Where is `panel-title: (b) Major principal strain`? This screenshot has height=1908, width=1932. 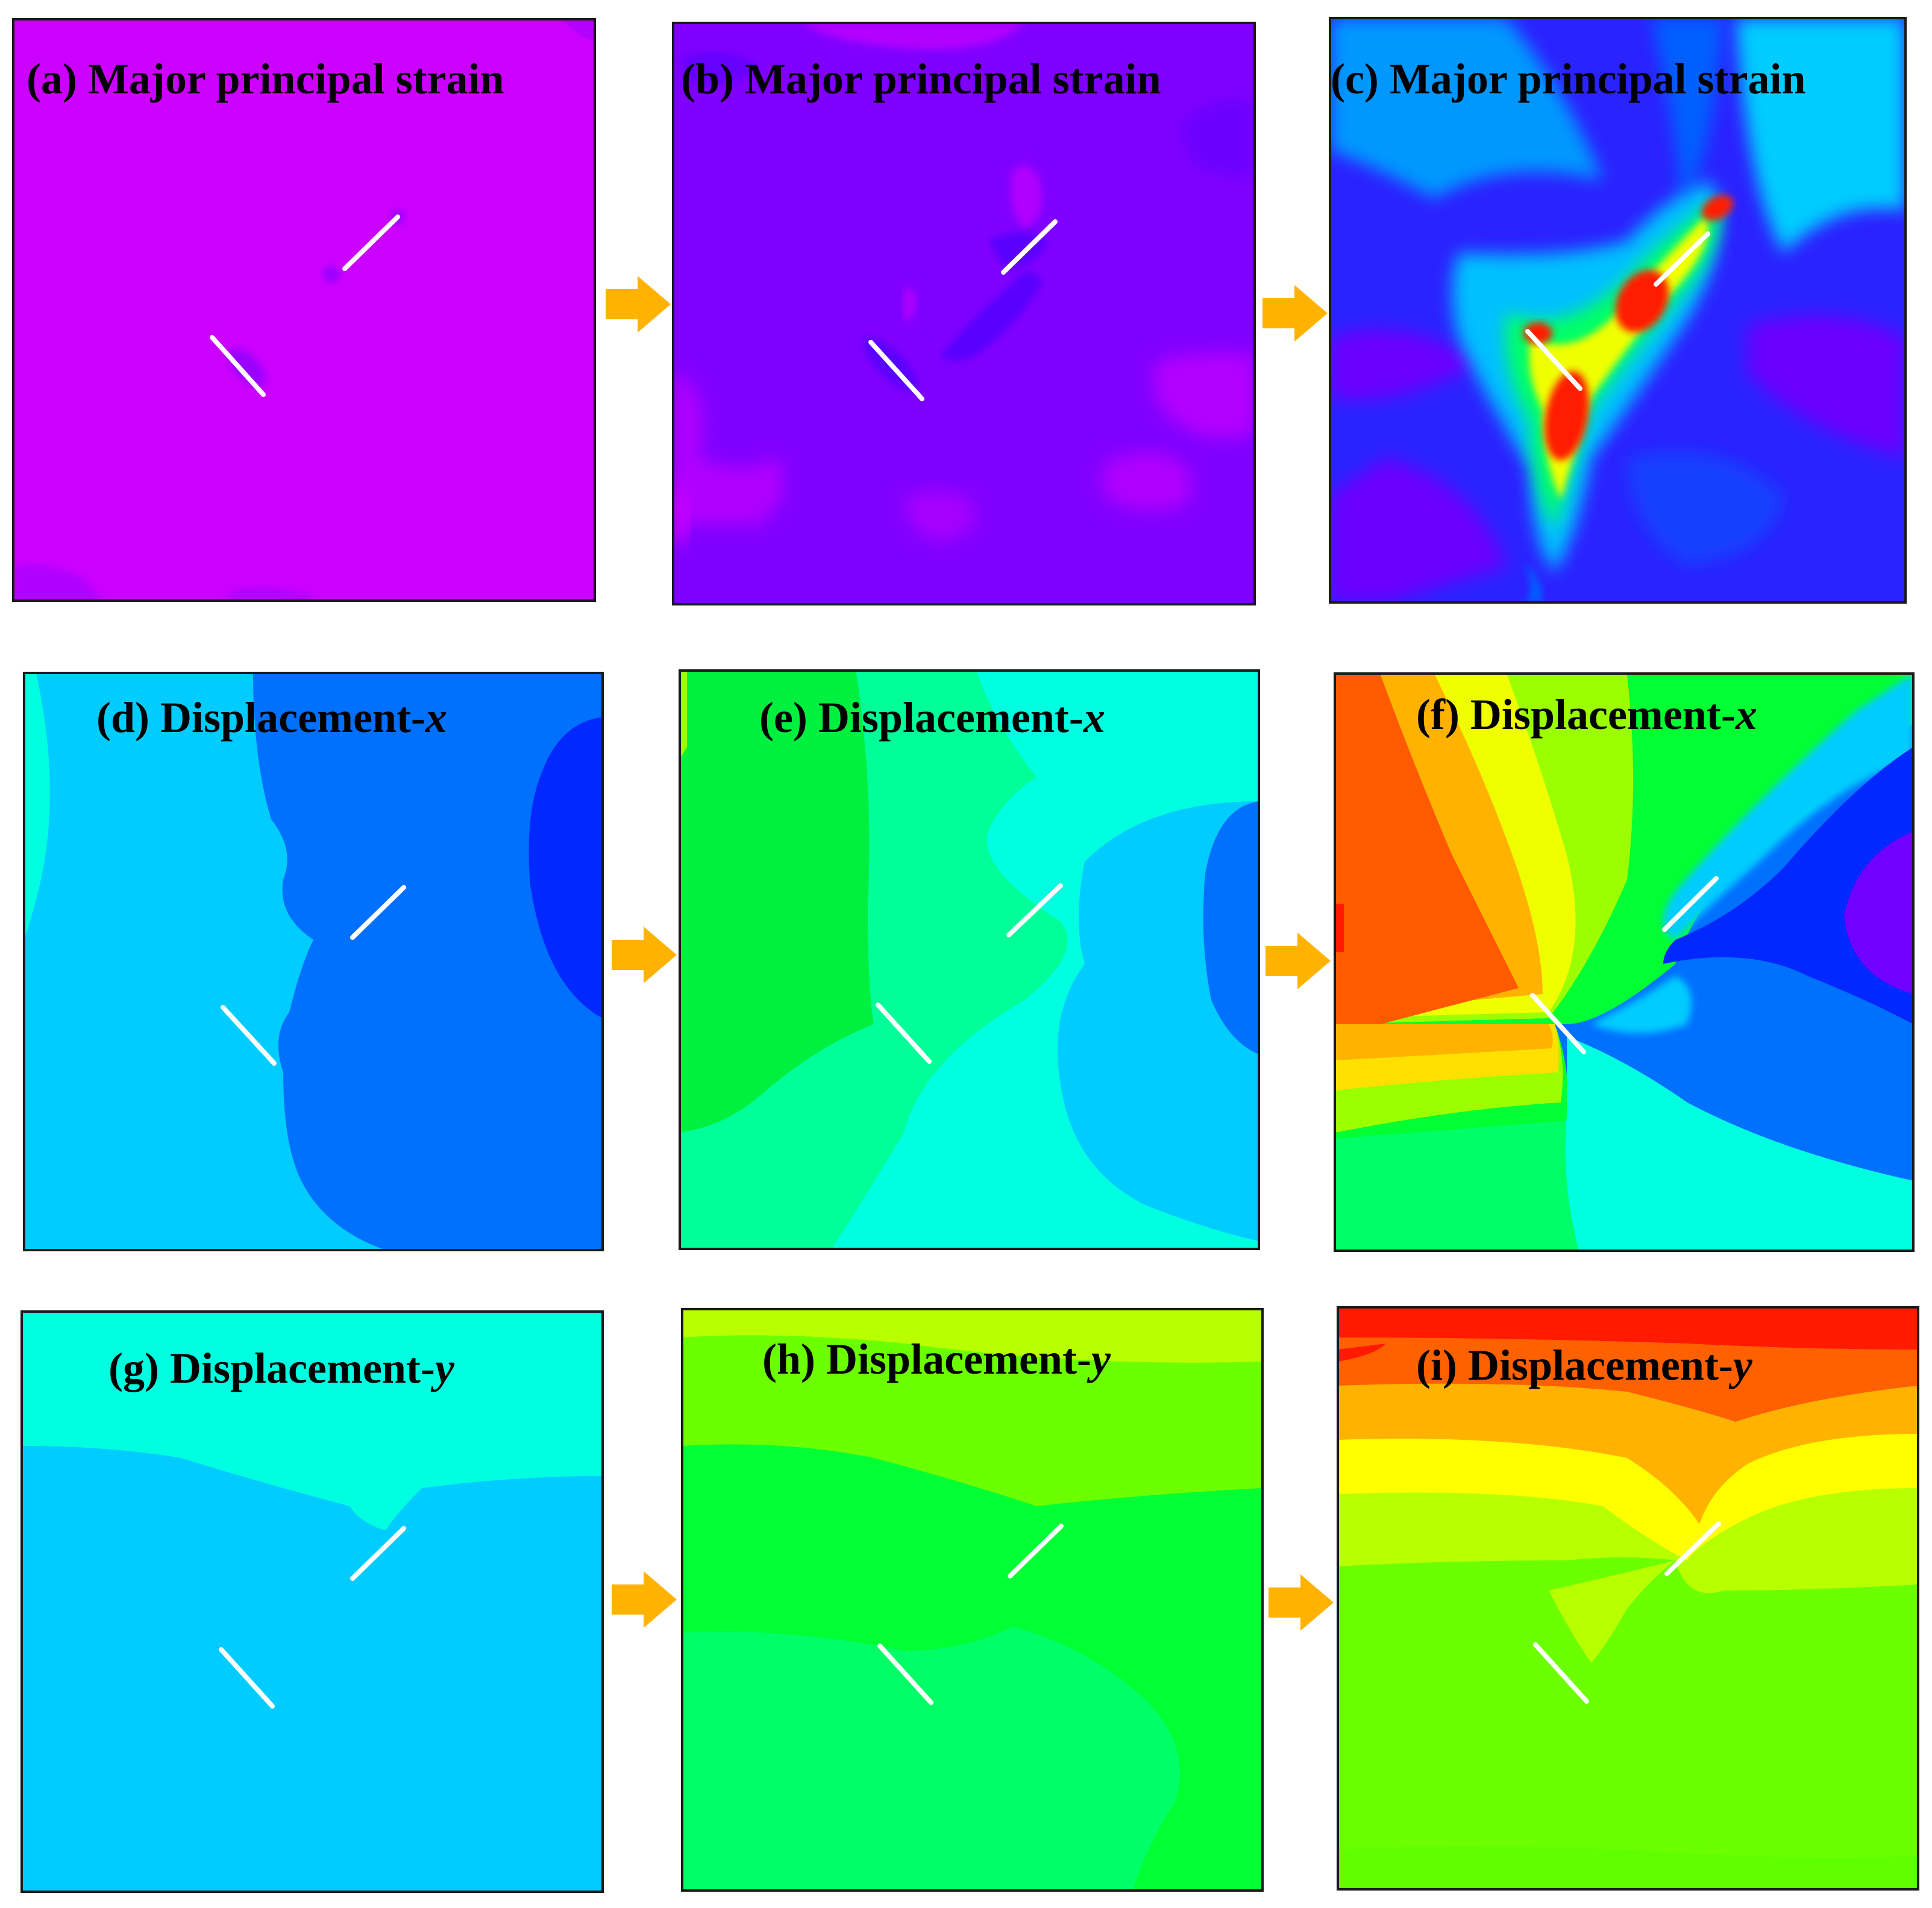 panel-title: (b) Major principal strain is located at coordinates (921, 79).